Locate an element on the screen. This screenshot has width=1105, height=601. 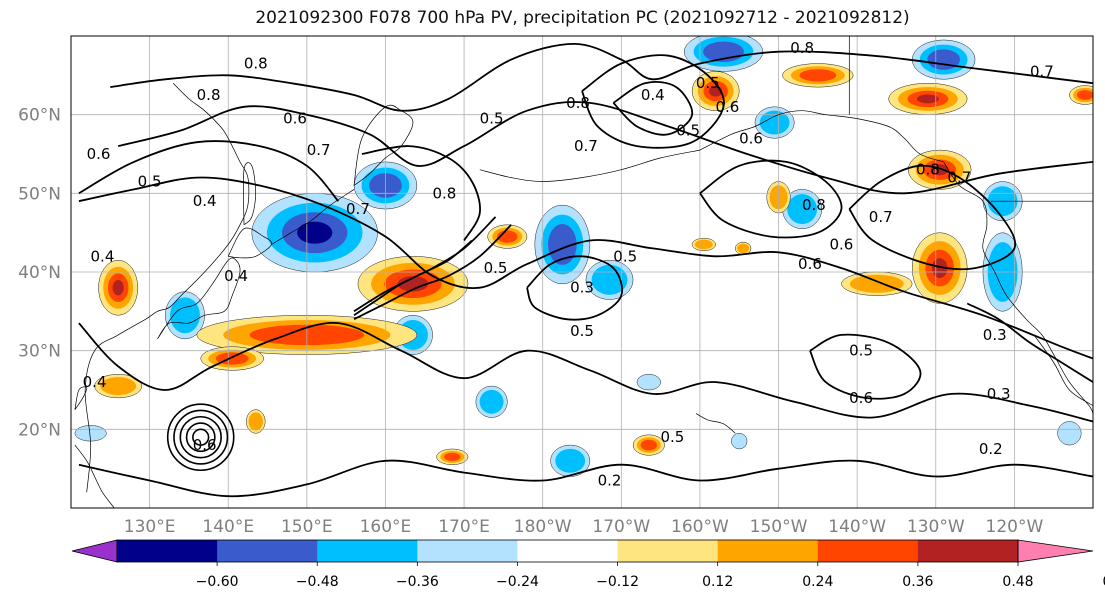
lat-tick-label: 60°N is located at coordinates (39, 116).